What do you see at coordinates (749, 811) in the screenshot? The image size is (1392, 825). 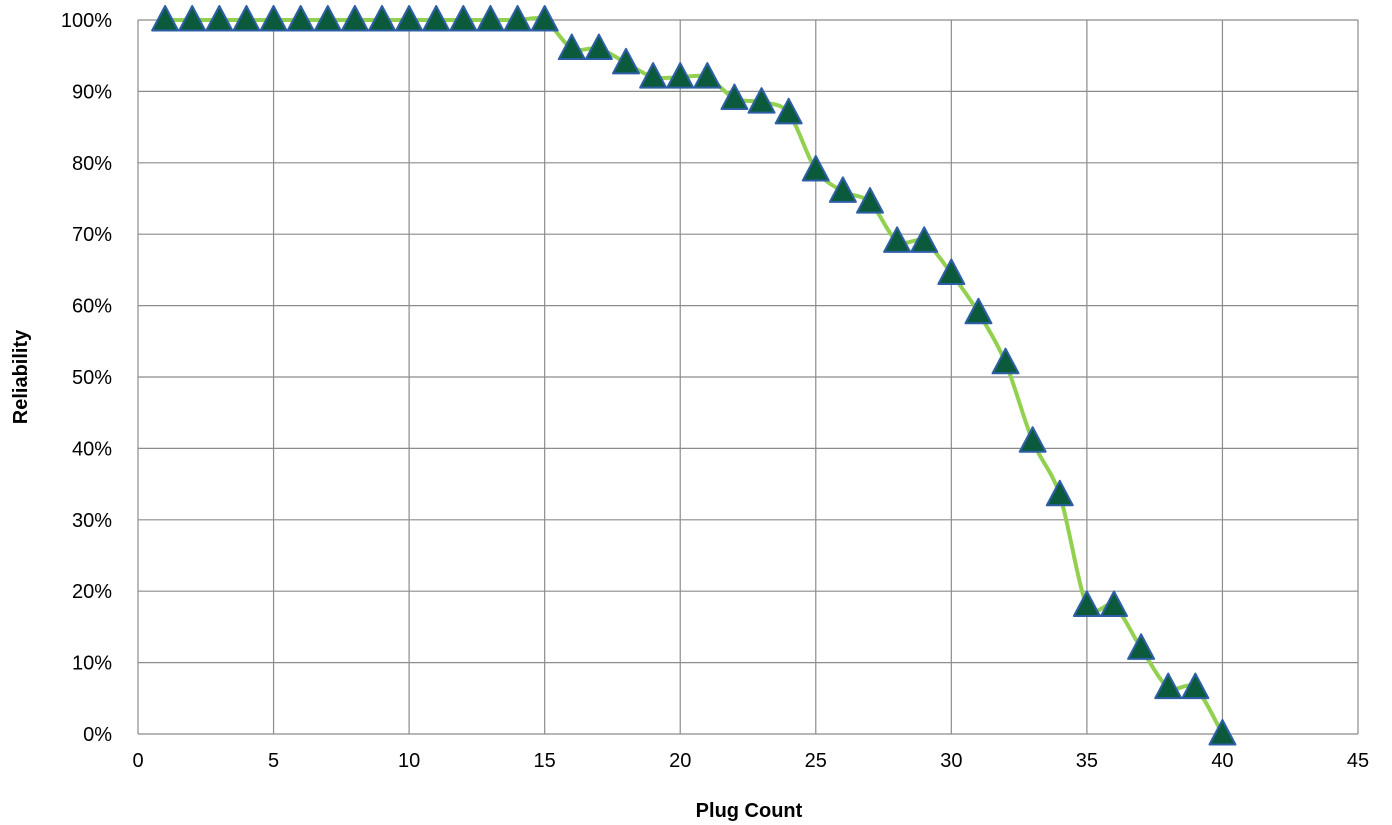 I see `x-axis-title: Plug Count` at bounding box center [749, 811].